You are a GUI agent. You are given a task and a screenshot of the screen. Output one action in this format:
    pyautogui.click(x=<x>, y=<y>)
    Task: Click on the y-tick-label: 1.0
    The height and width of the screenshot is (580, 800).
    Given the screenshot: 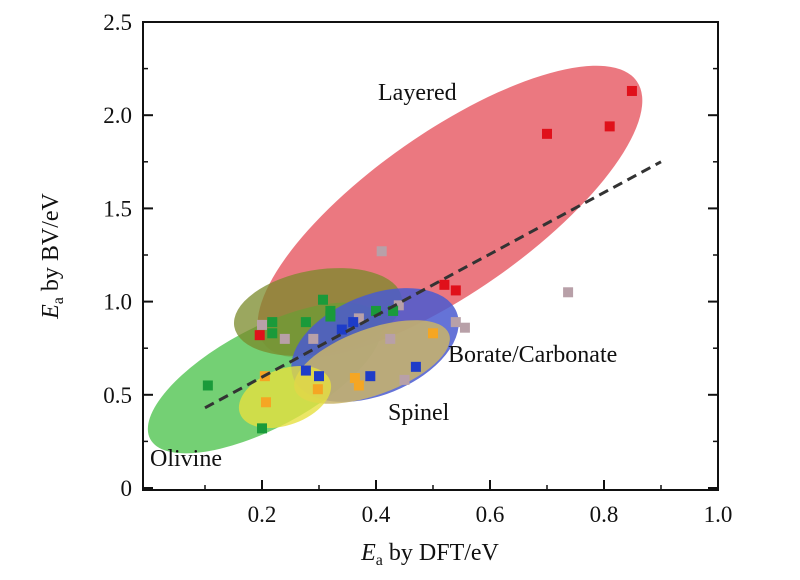 What is the action you would take?
    pyautogui.click(x=117, y=302)
    